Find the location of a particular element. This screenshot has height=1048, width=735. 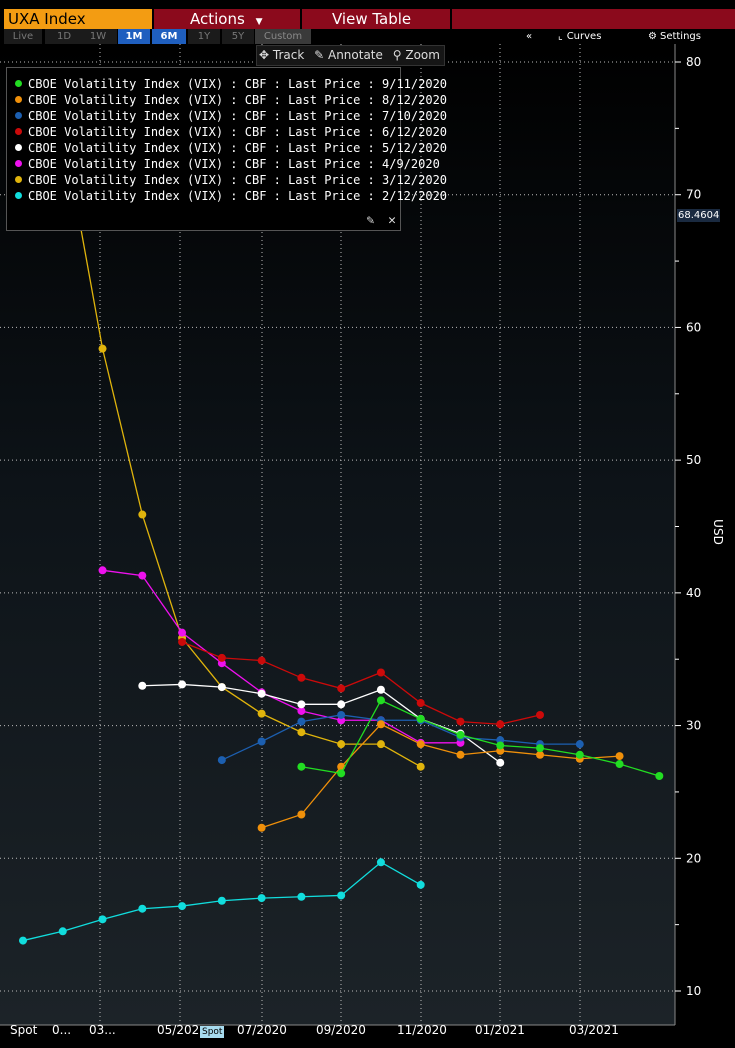

actions-label: Actions is located at coordinates (217, 19).